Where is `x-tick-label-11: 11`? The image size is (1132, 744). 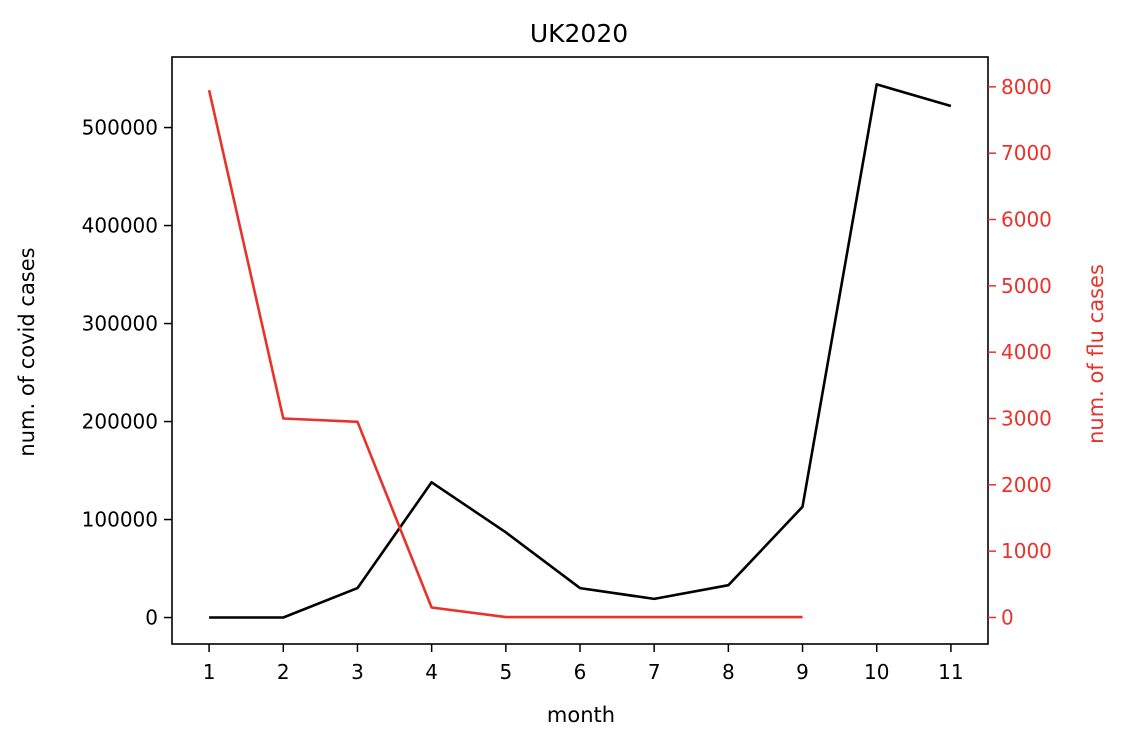 x-tick-label-11: 11 is located at coordinates (950, 672).